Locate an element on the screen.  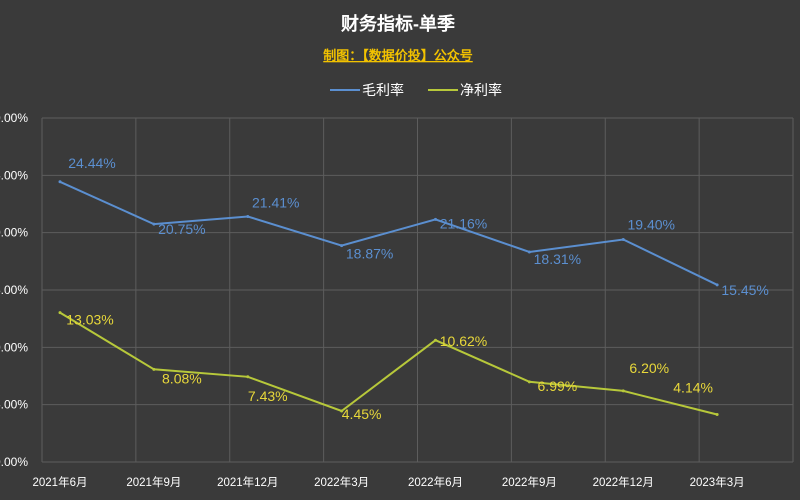
y-tick-label: 10.00% is located at coordinates (14, 347).